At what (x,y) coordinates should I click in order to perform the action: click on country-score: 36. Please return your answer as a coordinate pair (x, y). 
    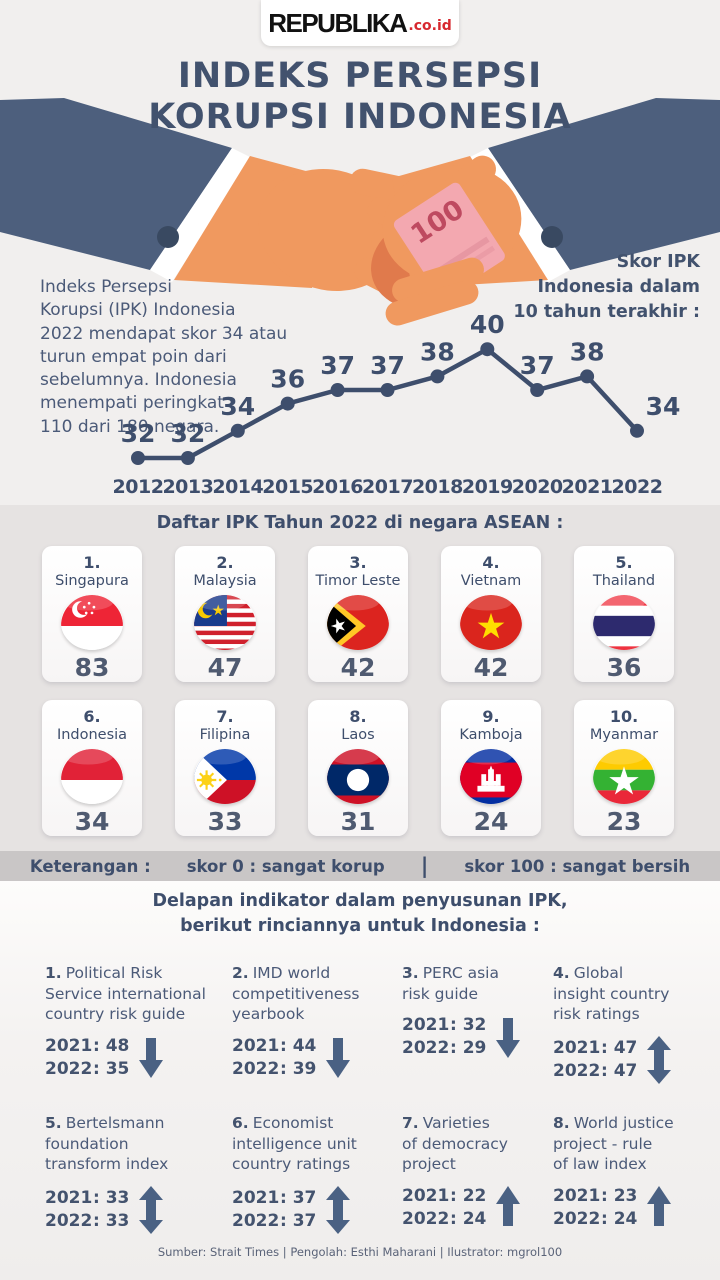
    Looking at the image, I should click on (624, 667).